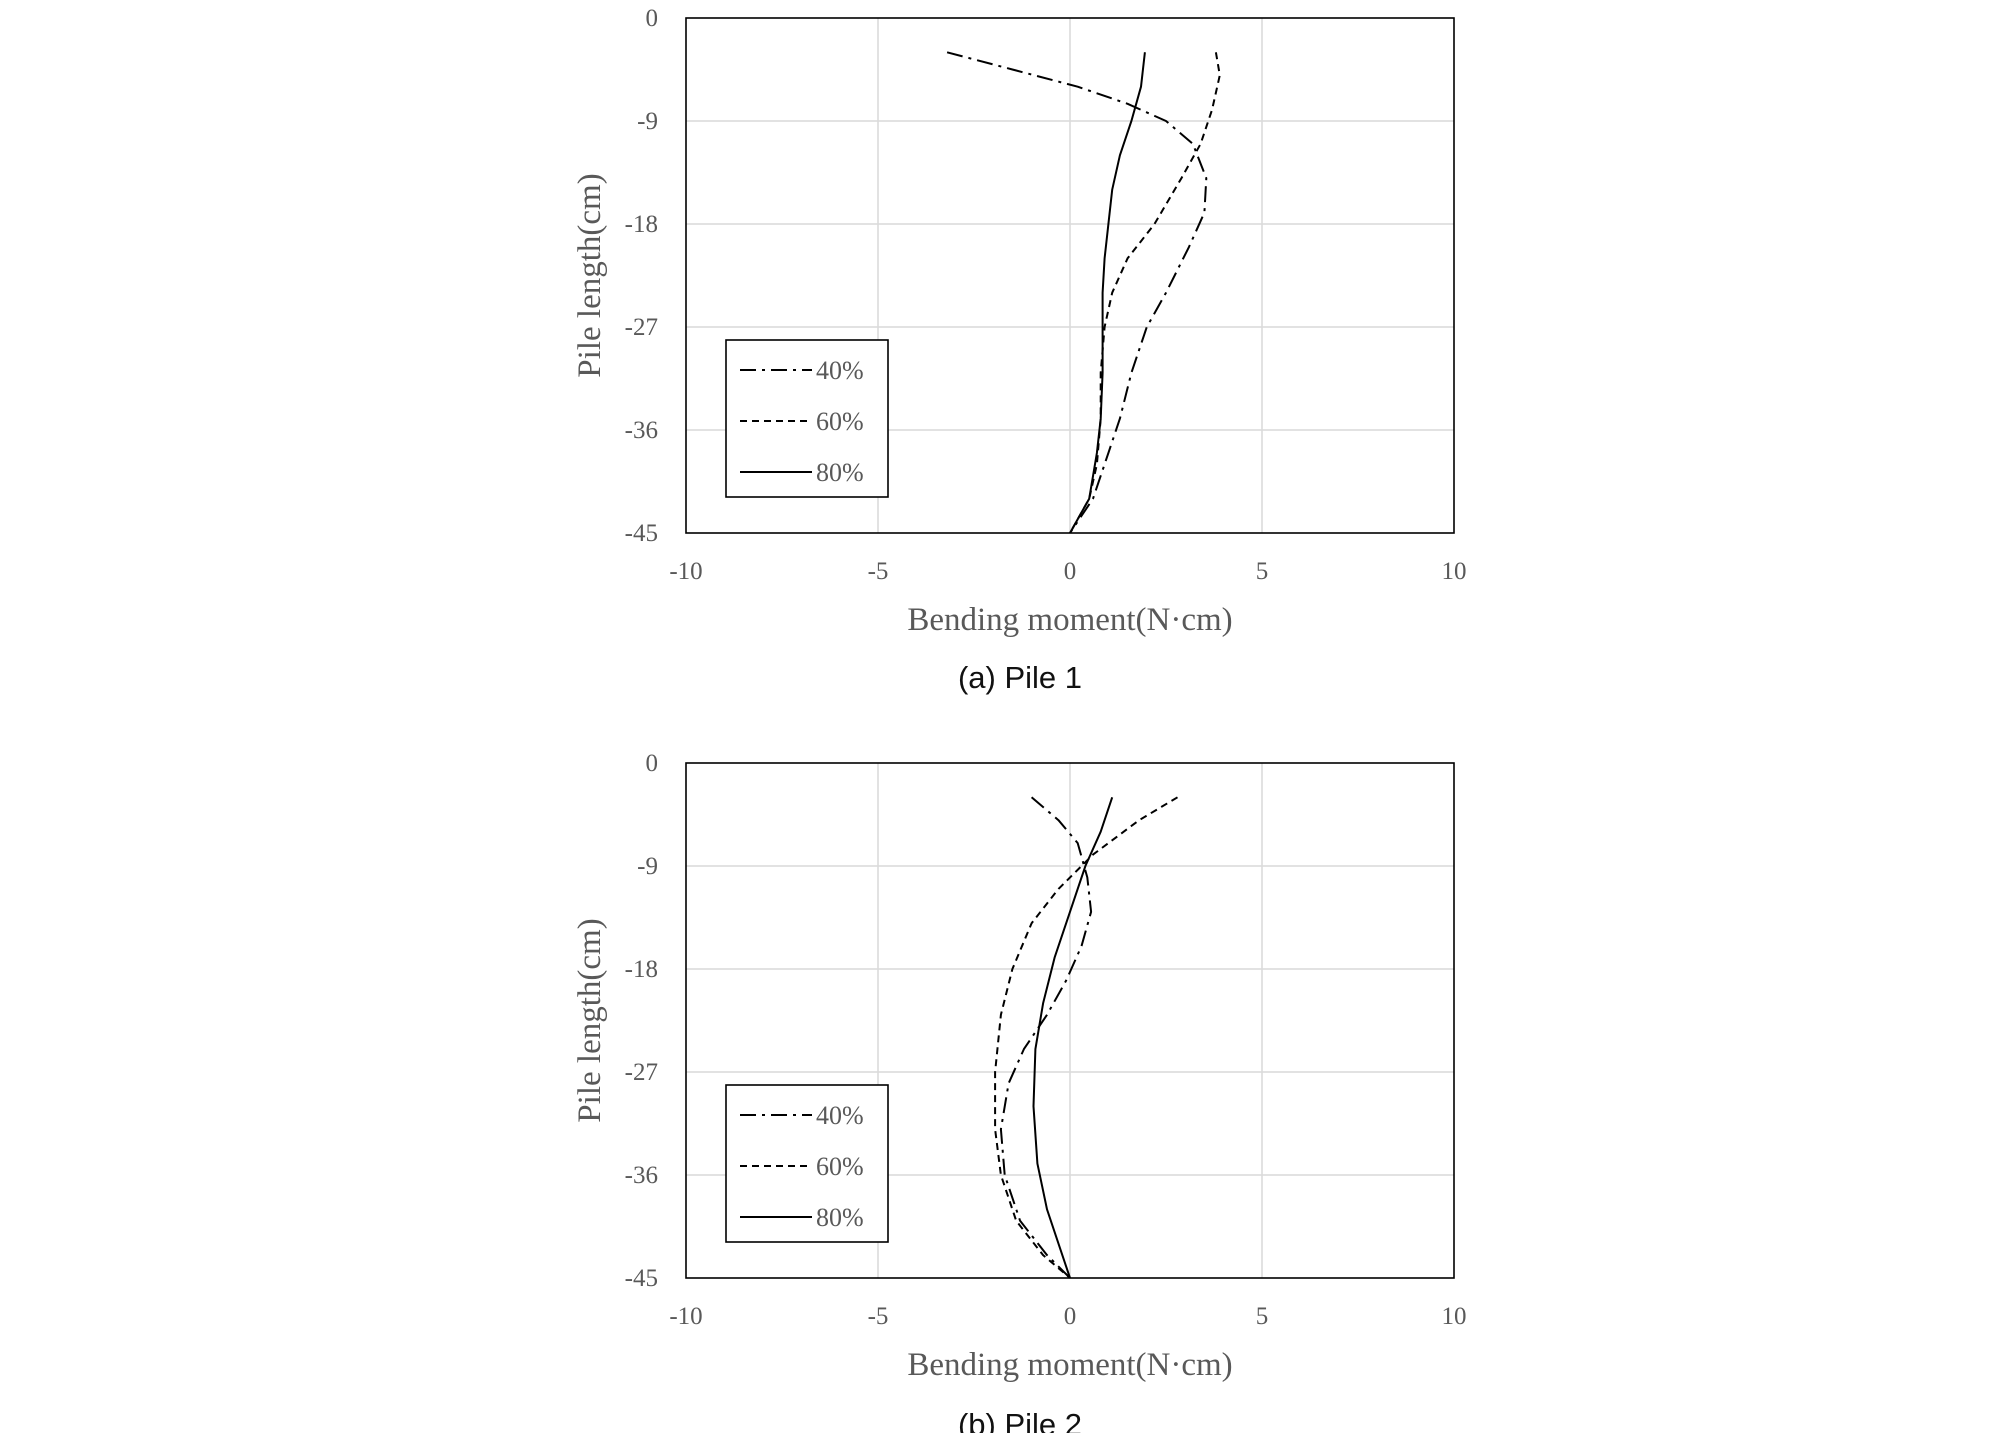 The image size is (2008, 1433). I want to click on figure-caption: (a) Pile 1, so click(1020, 677).